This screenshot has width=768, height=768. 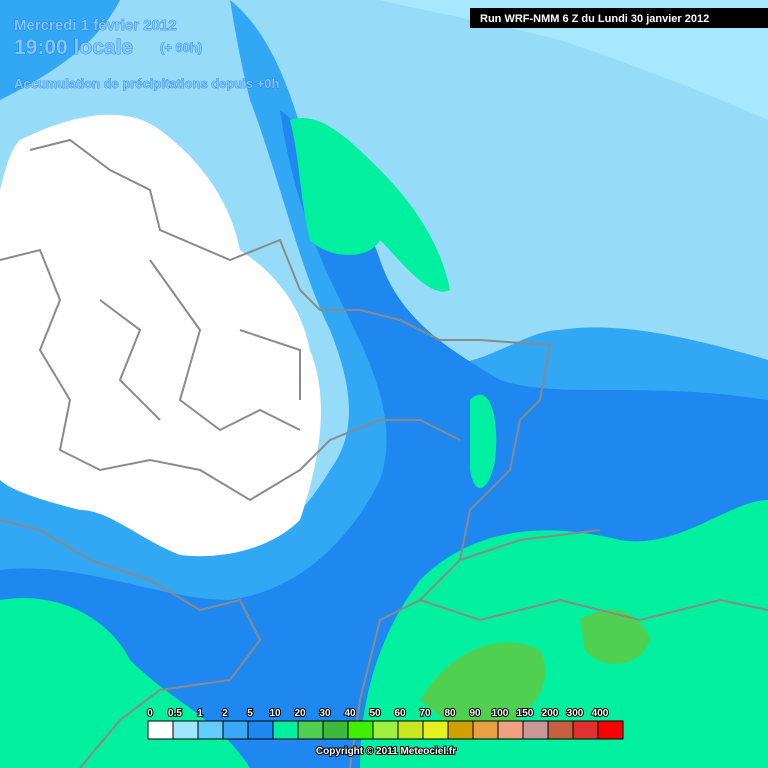 What do you see at coordinates (300, 713) in the screenshot?
I see `legend-label: 20` at bounding box center [300, 713].